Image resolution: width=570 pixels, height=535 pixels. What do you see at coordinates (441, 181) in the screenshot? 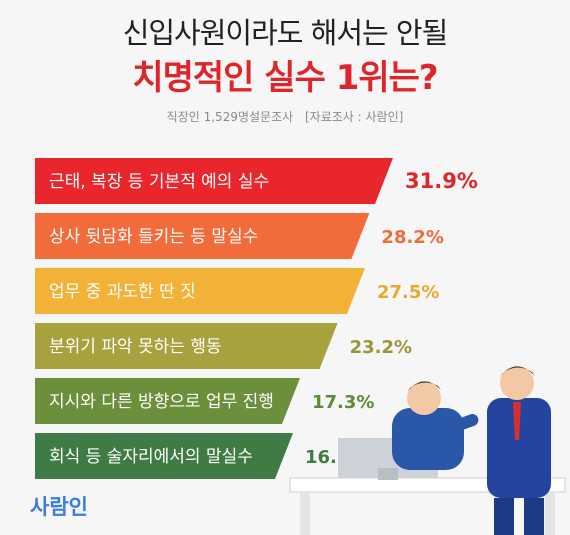
I see `value-label-1: 31.9%` at bounding box center [441, 181].